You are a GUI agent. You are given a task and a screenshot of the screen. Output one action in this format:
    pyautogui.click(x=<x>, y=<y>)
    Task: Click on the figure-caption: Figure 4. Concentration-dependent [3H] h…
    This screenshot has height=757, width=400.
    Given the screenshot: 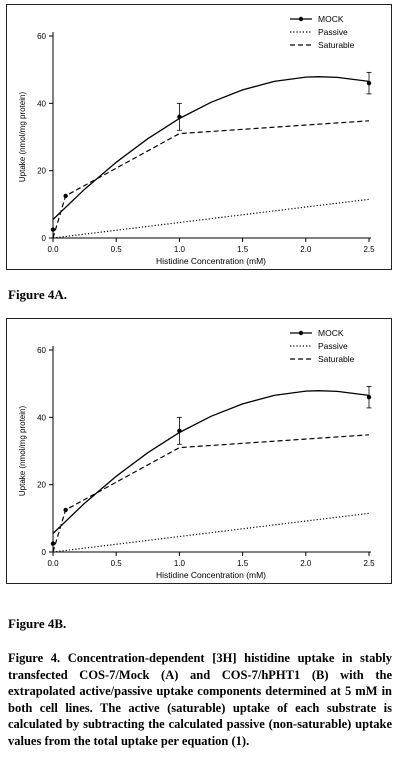 What is the action you would take?
    pyautogui.click(x=200, y=699)
    